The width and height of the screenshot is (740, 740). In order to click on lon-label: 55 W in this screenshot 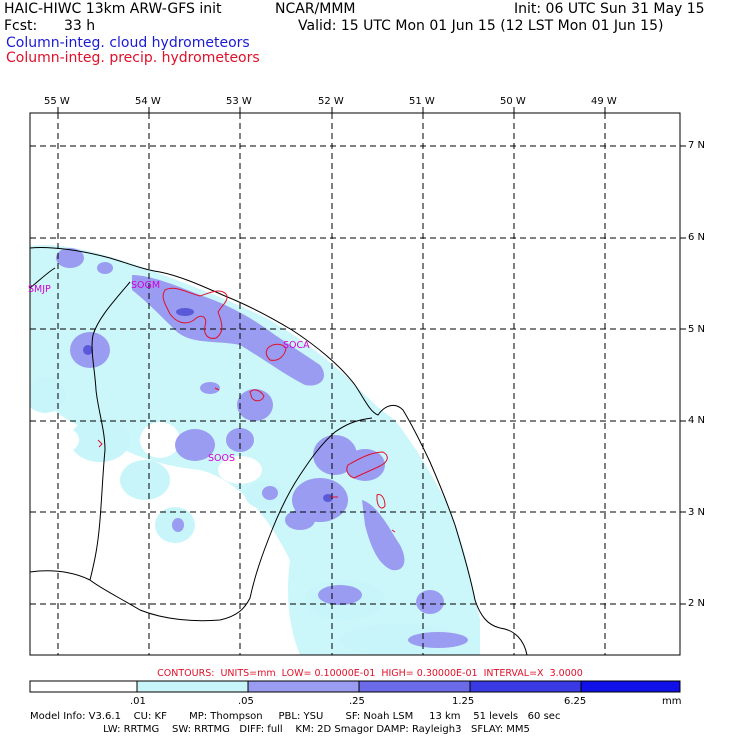, I will do `click(57, 101)`.